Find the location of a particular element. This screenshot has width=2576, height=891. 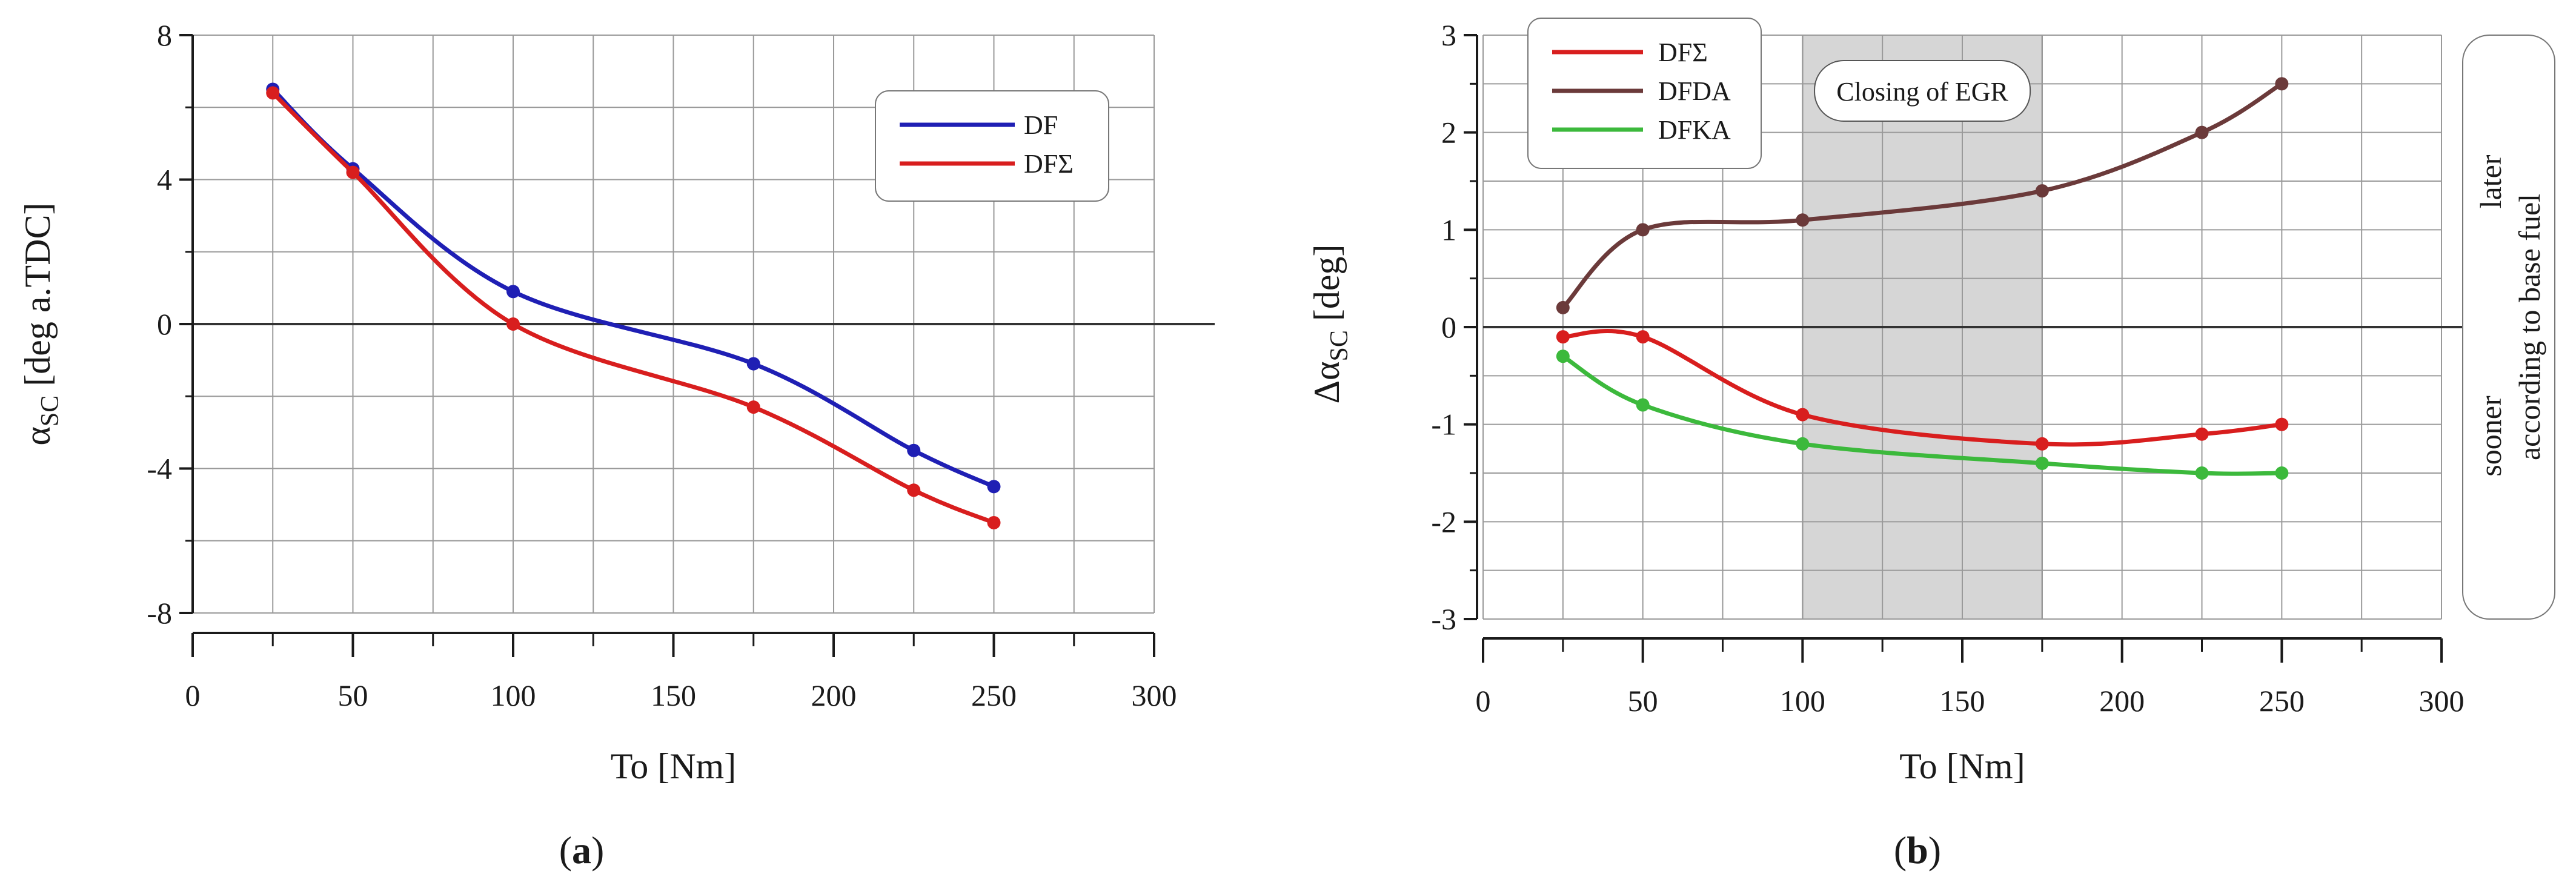

y-tick-label: -2 is located at coordinates (1443, 521).